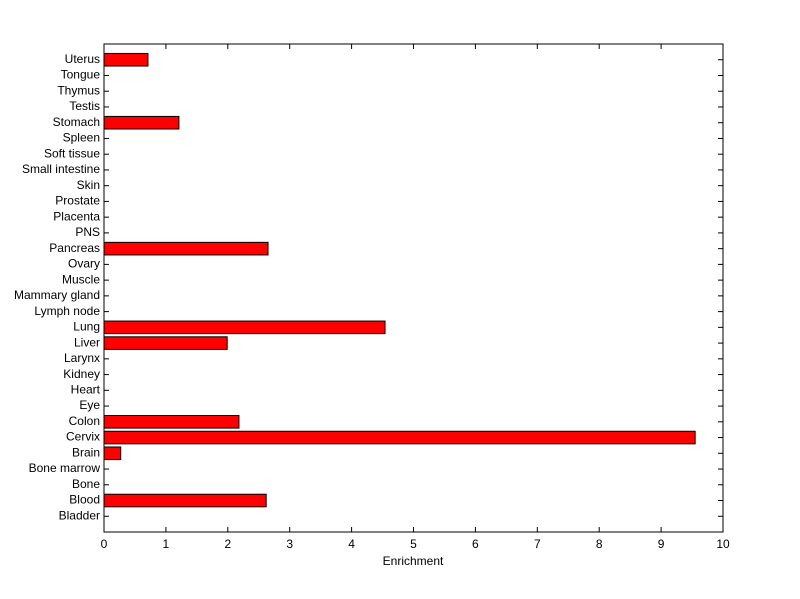 The width and height of the screenshot is (800, 599). Describe the element at coordinates (104, 544) in the screenshot. I see `x-tick-label: 0` at that location.